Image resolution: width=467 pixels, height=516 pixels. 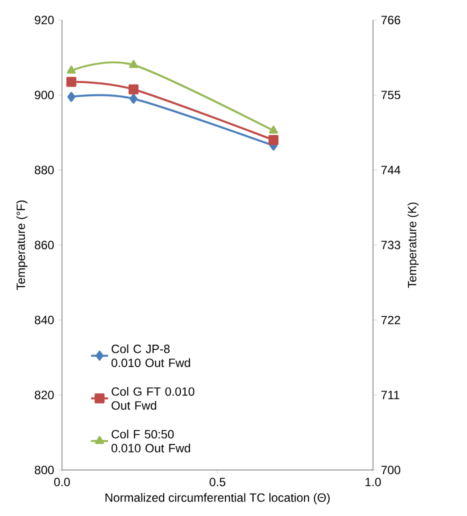 I want to click on y2-tick-label: 733, so click(x=390, y=245).